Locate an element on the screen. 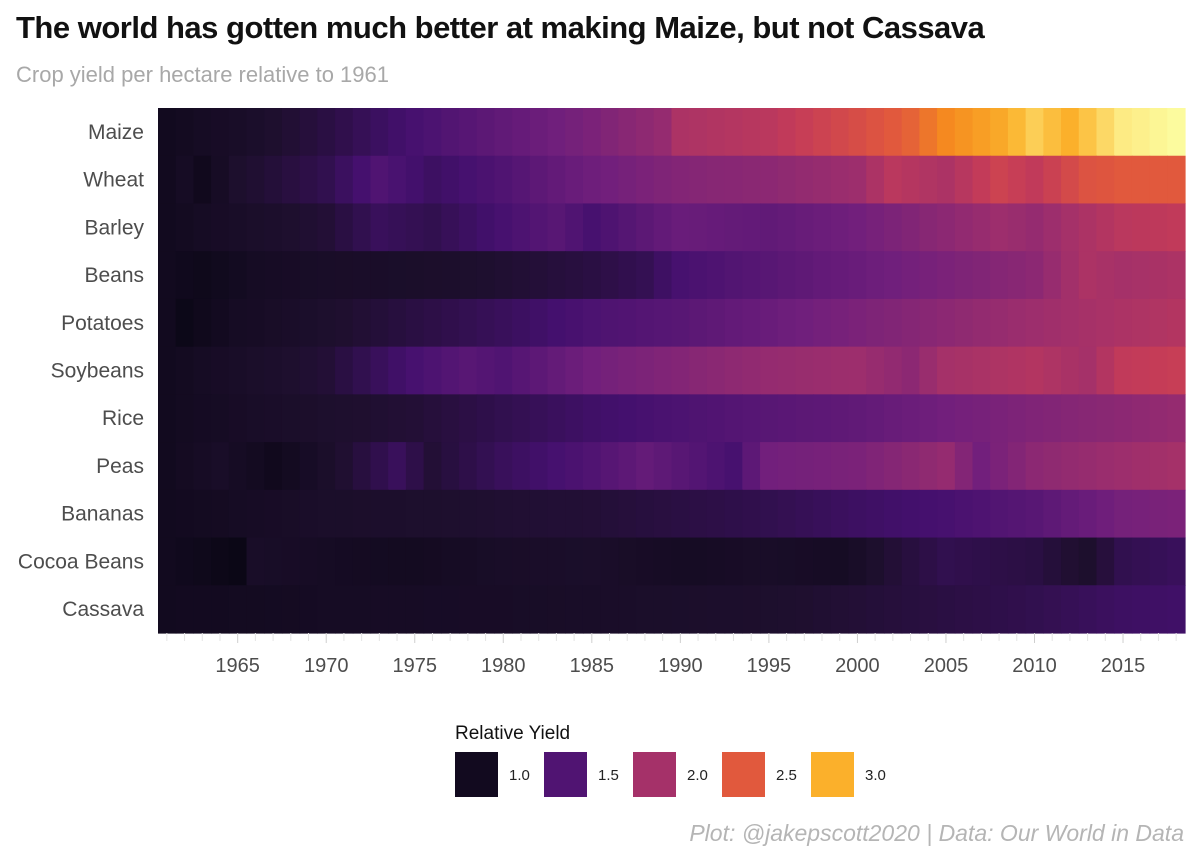 The height and width of the screenshot is (867, 1200). heatmap-cell-soybeans-2009 is located at coordinates (1017, 370).